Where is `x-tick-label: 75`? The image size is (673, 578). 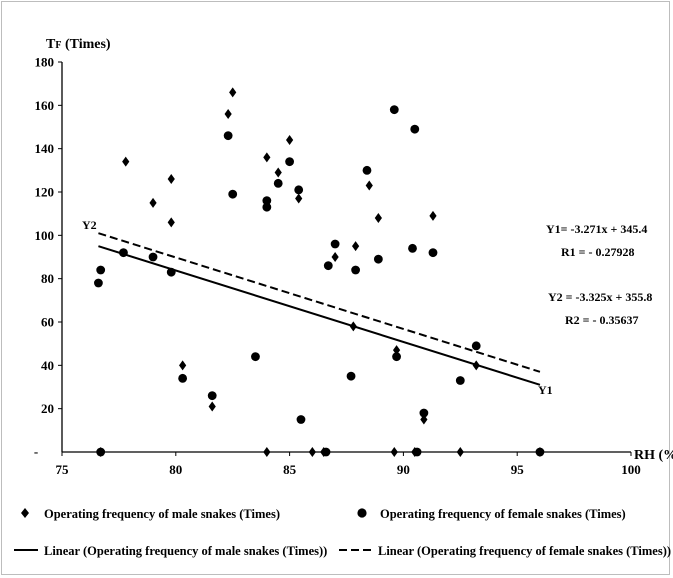
x-tick-label: 75 is located at coordinates (63, 469).